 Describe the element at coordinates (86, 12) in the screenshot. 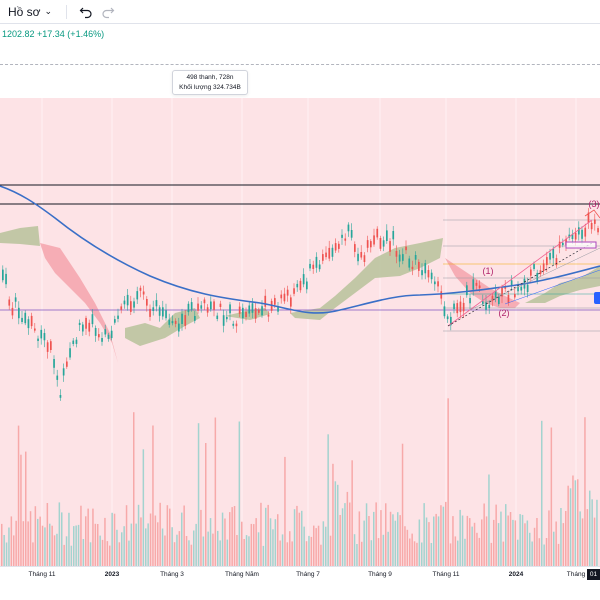

I see `undo-button` at that location.